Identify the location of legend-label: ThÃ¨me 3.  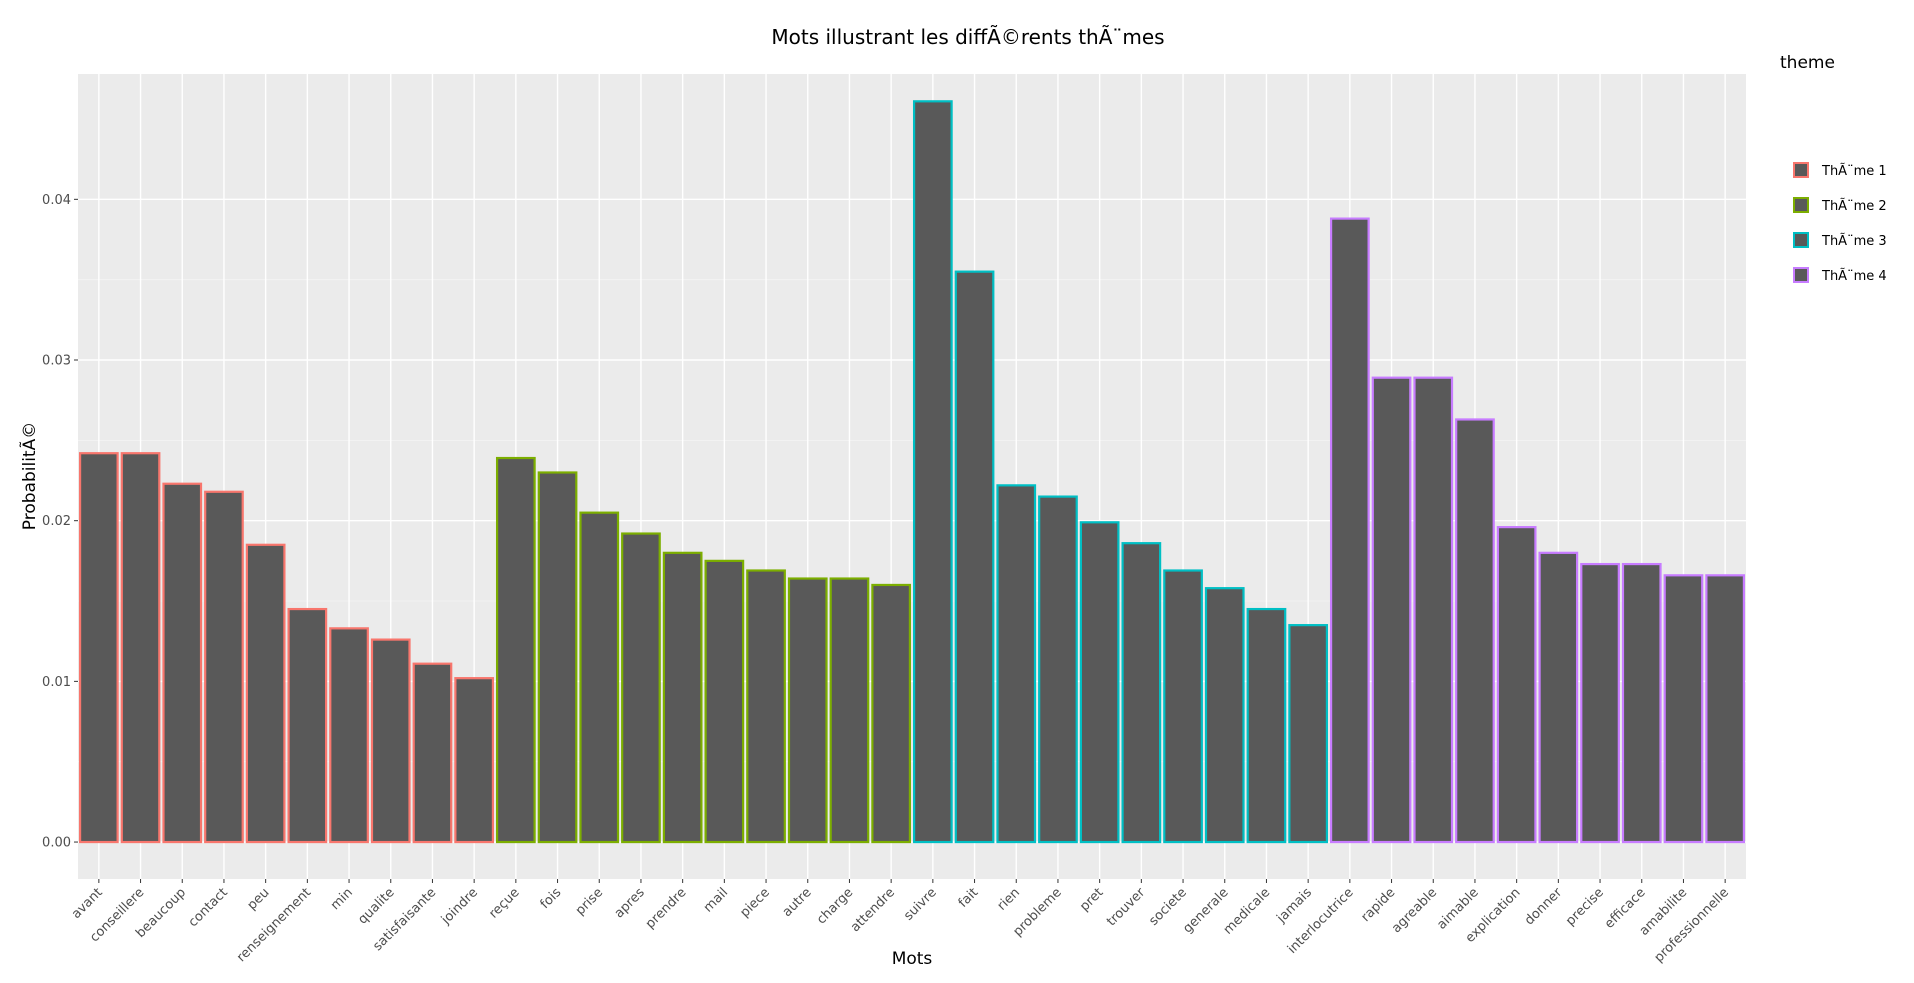
(1854, 241).